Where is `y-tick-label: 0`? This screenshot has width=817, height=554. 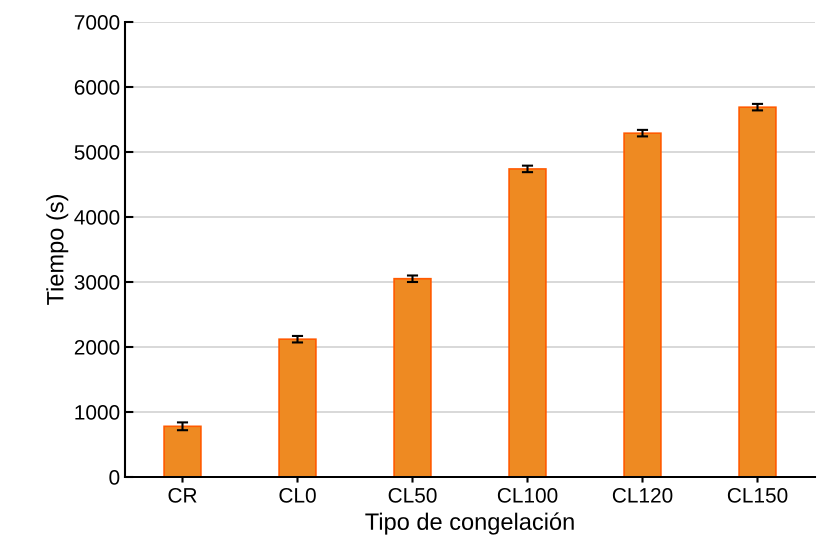
y-tick-label: 0 is located at coordinates (114, 477).